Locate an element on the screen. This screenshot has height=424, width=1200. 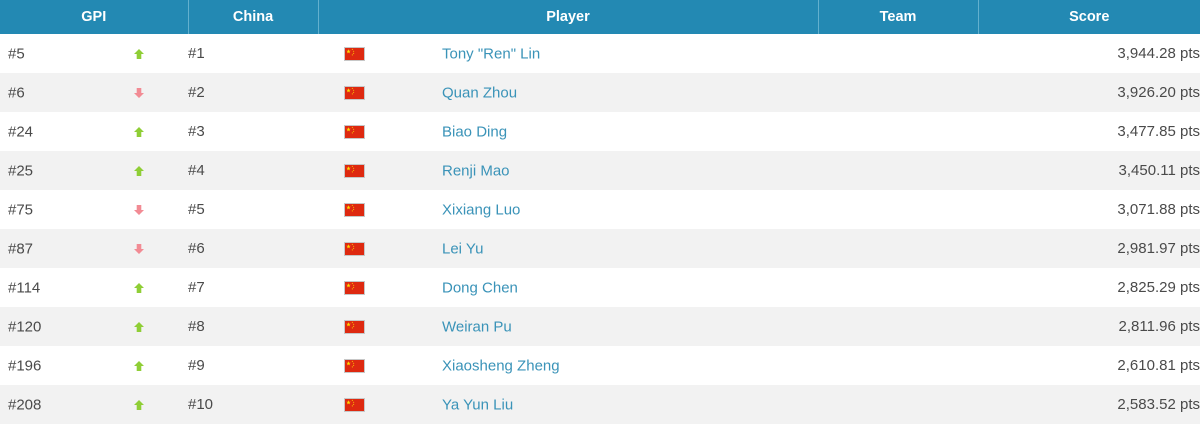
gpi-rank: #25 is located at coordinates (21, 170).